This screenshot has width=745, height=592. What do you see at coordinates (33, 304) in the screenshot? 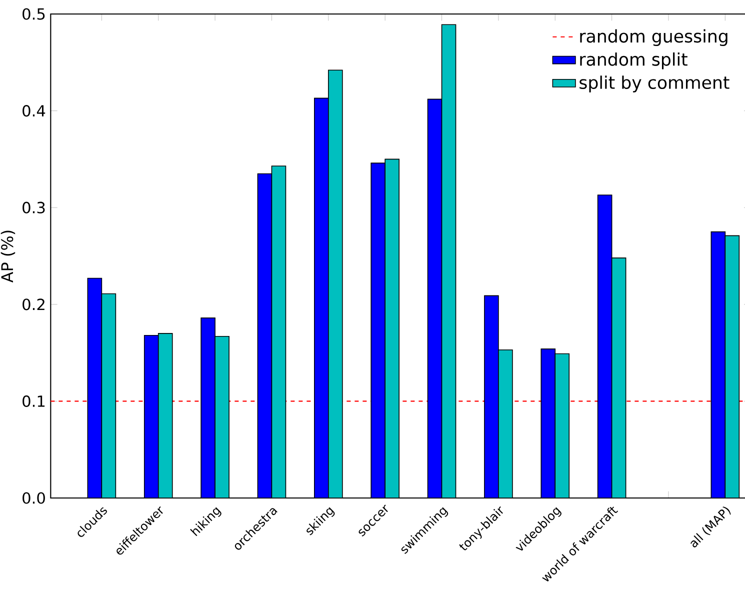
I see `y-tick-label: 0.2` at bounding box center [33, 304].